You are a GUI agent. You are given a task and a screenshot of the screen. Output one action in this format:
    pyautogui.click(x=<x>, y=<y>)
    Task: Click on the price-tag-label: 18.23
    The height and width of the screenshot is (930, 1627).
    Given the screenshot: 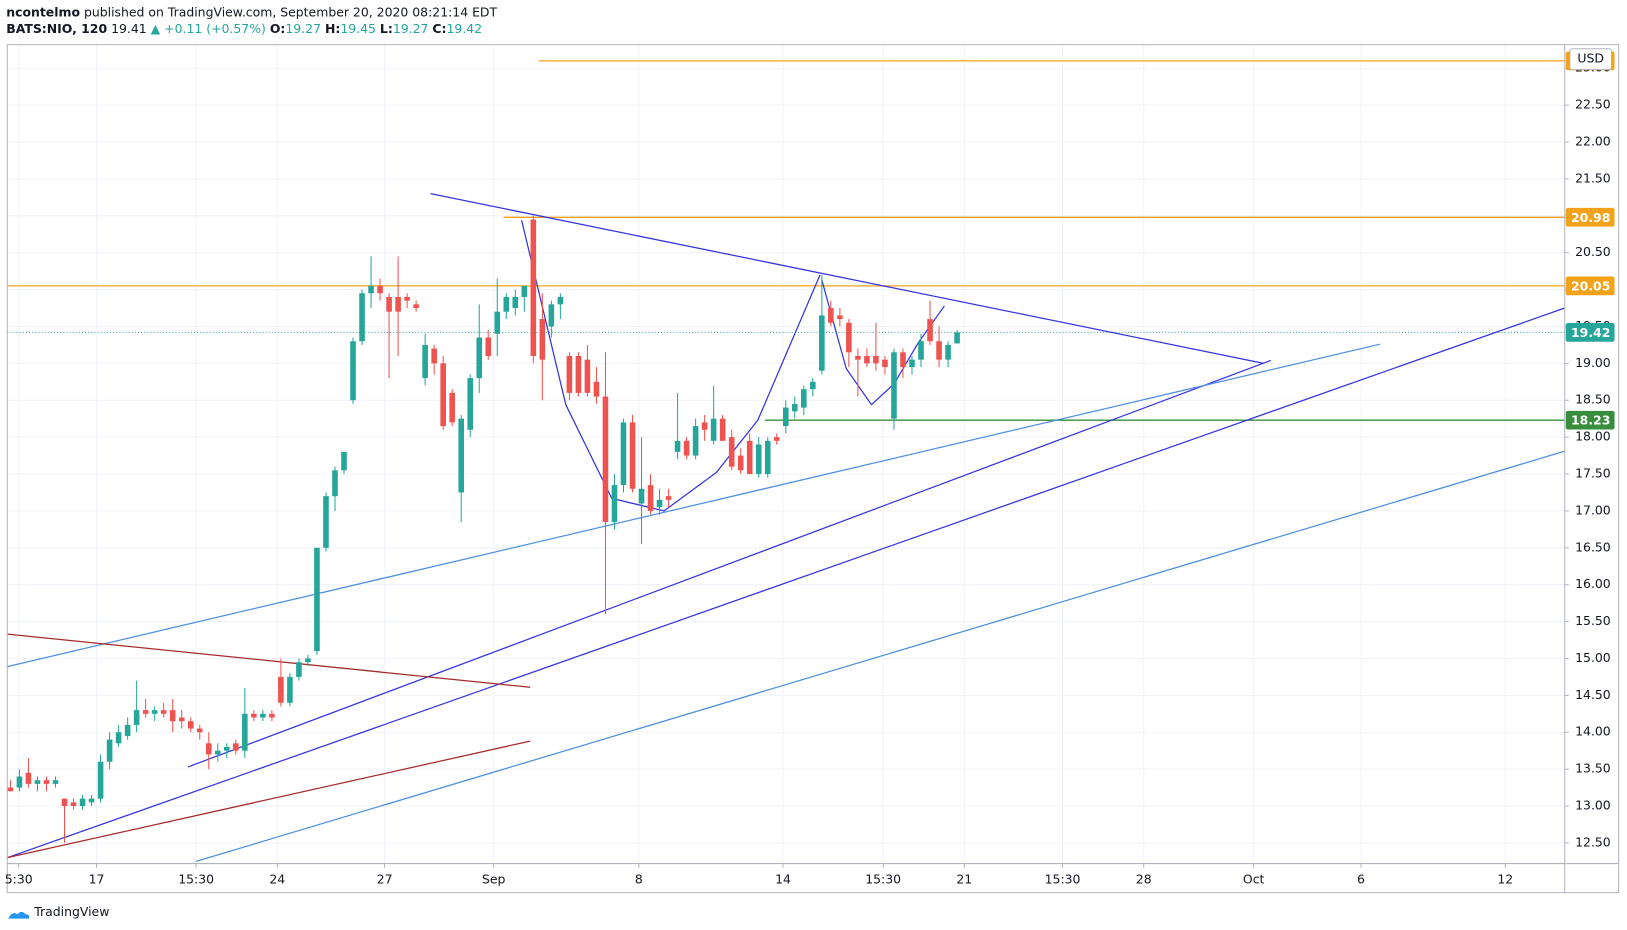 What is the action you would take?
    pyautogui.click(x=1590, y=420)
    